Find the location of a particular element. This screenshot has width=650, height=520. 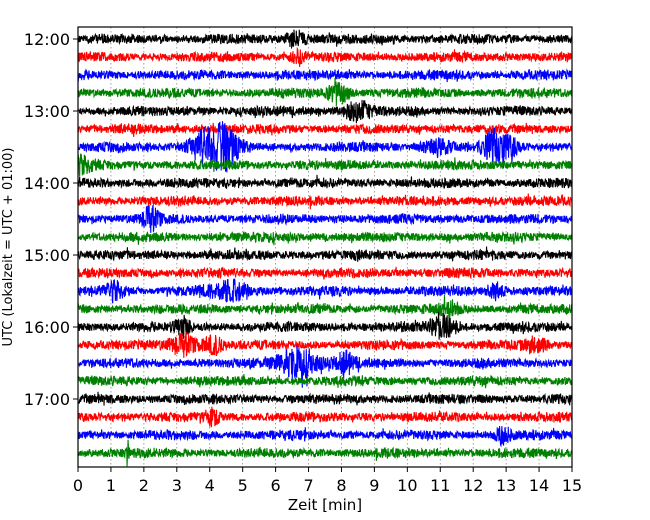

x-tick-label: 13 is located at coordinates (506, 485).